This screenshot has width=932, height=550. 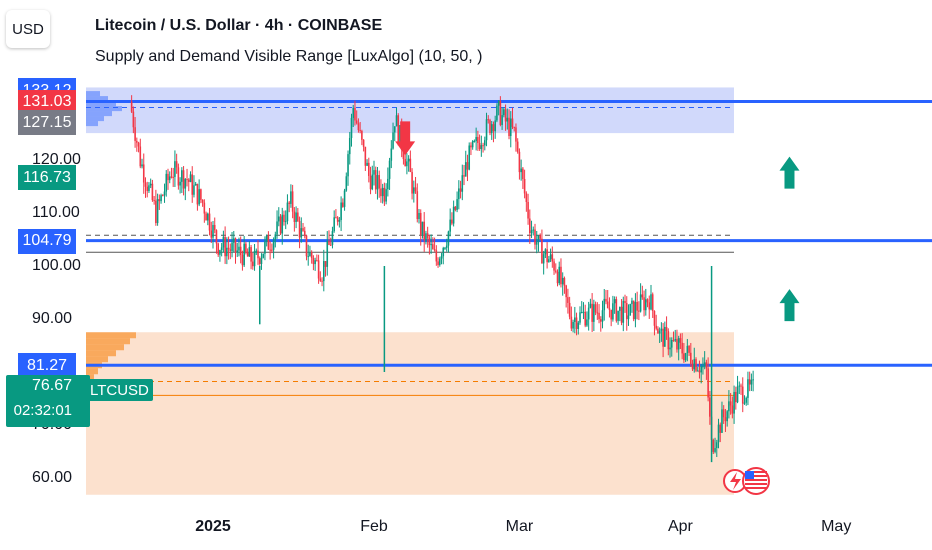 What do you see at coordinates (47, 366) in the screenshot?
I see `price-tag: 81.27` at bounding box center [47, 366].